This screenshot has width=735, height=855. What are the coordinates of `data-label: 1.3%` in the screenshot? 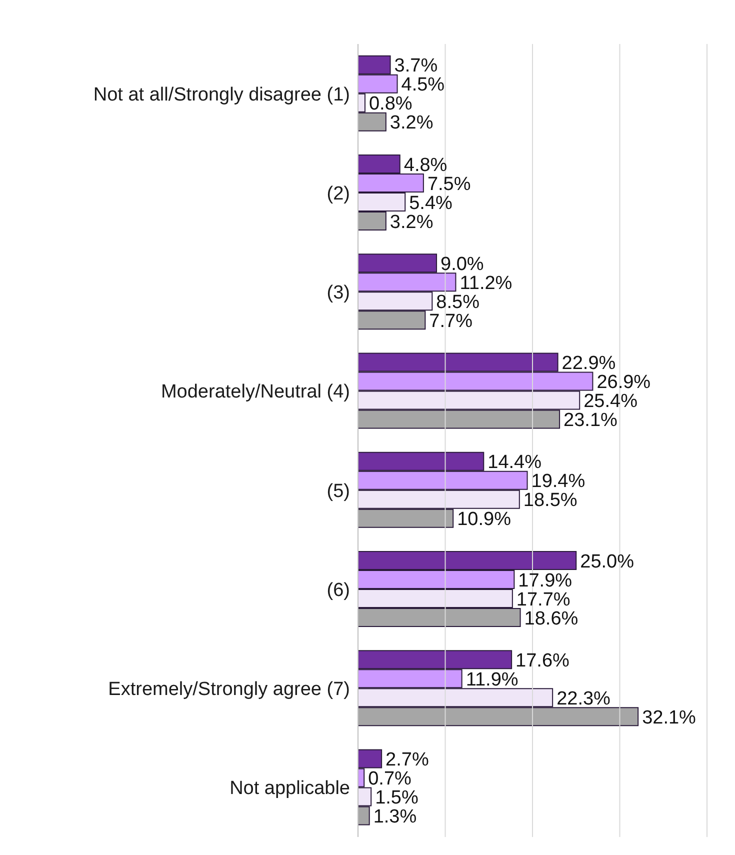 It's located at (395, 817).